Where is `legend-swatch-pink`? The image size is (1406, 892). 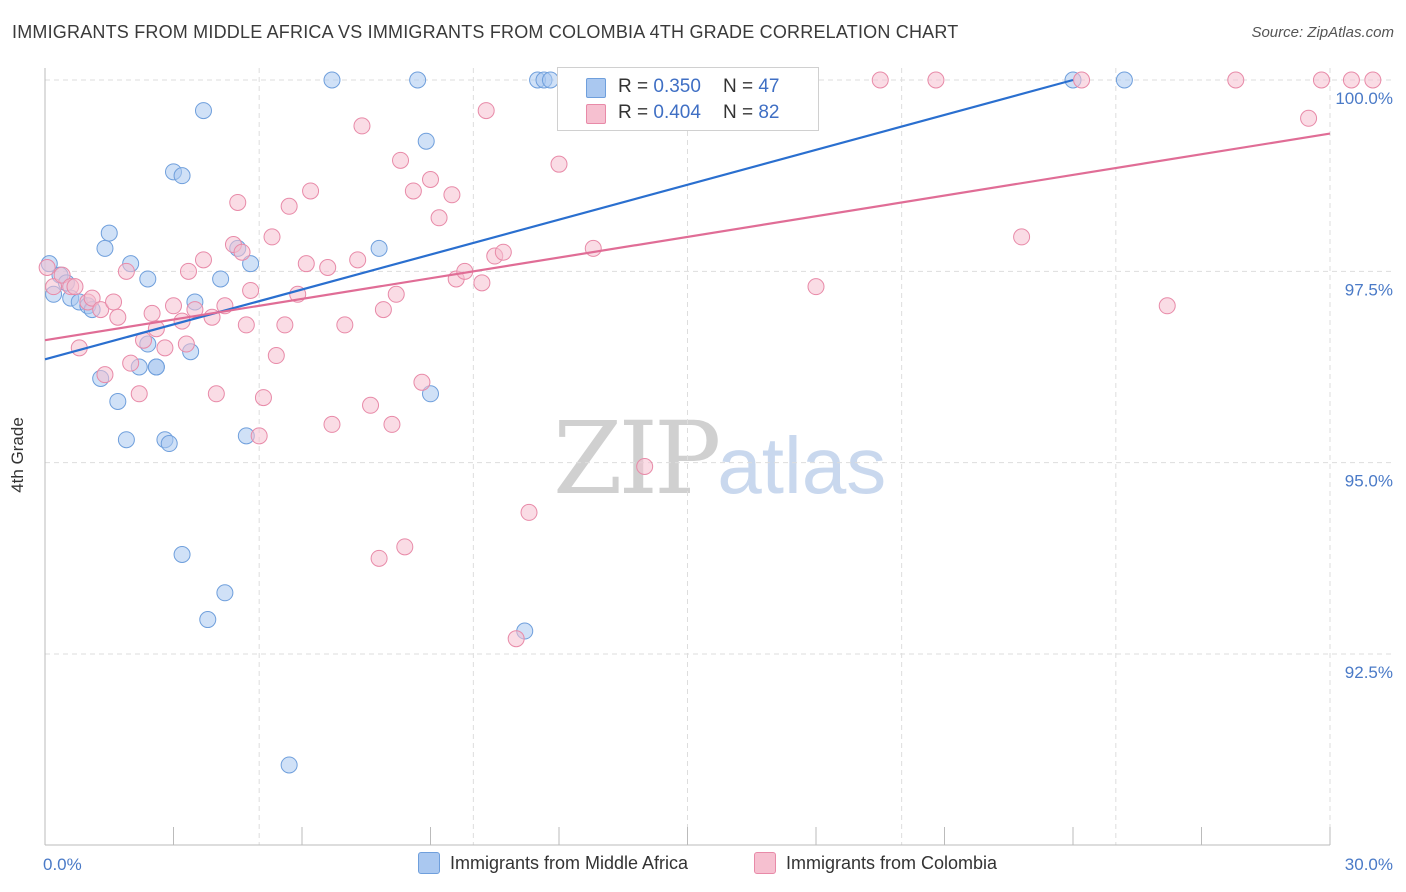 legend-swatch-pink is located at coordinates (596, 114).